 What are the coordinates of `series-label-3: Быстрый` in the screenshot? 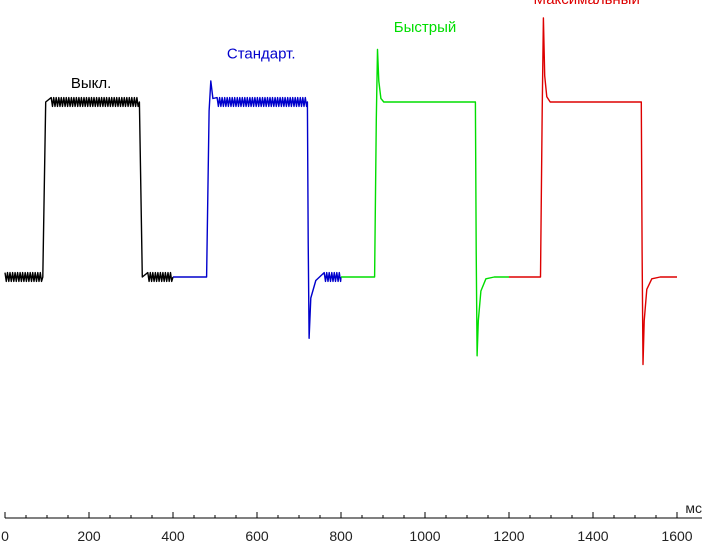 It's located at (425, 27).